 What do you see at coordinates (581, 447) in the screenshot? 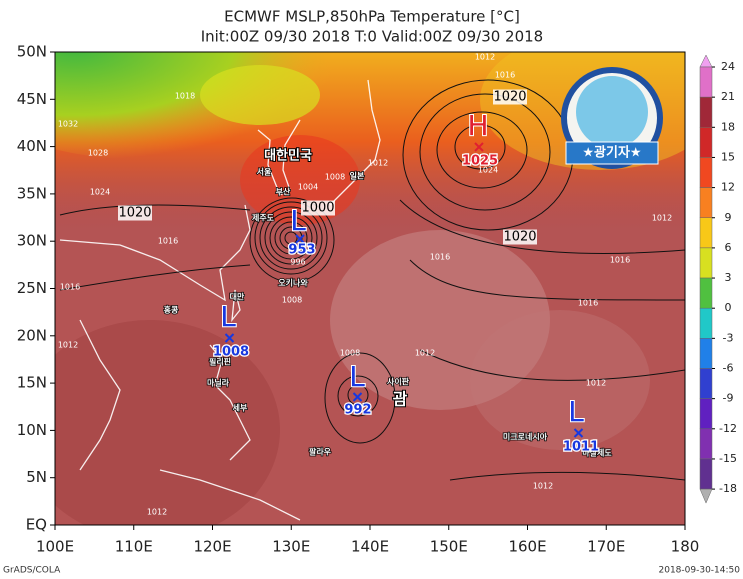
I see `system-pressure: 1011` at bounding box center [581, 447].